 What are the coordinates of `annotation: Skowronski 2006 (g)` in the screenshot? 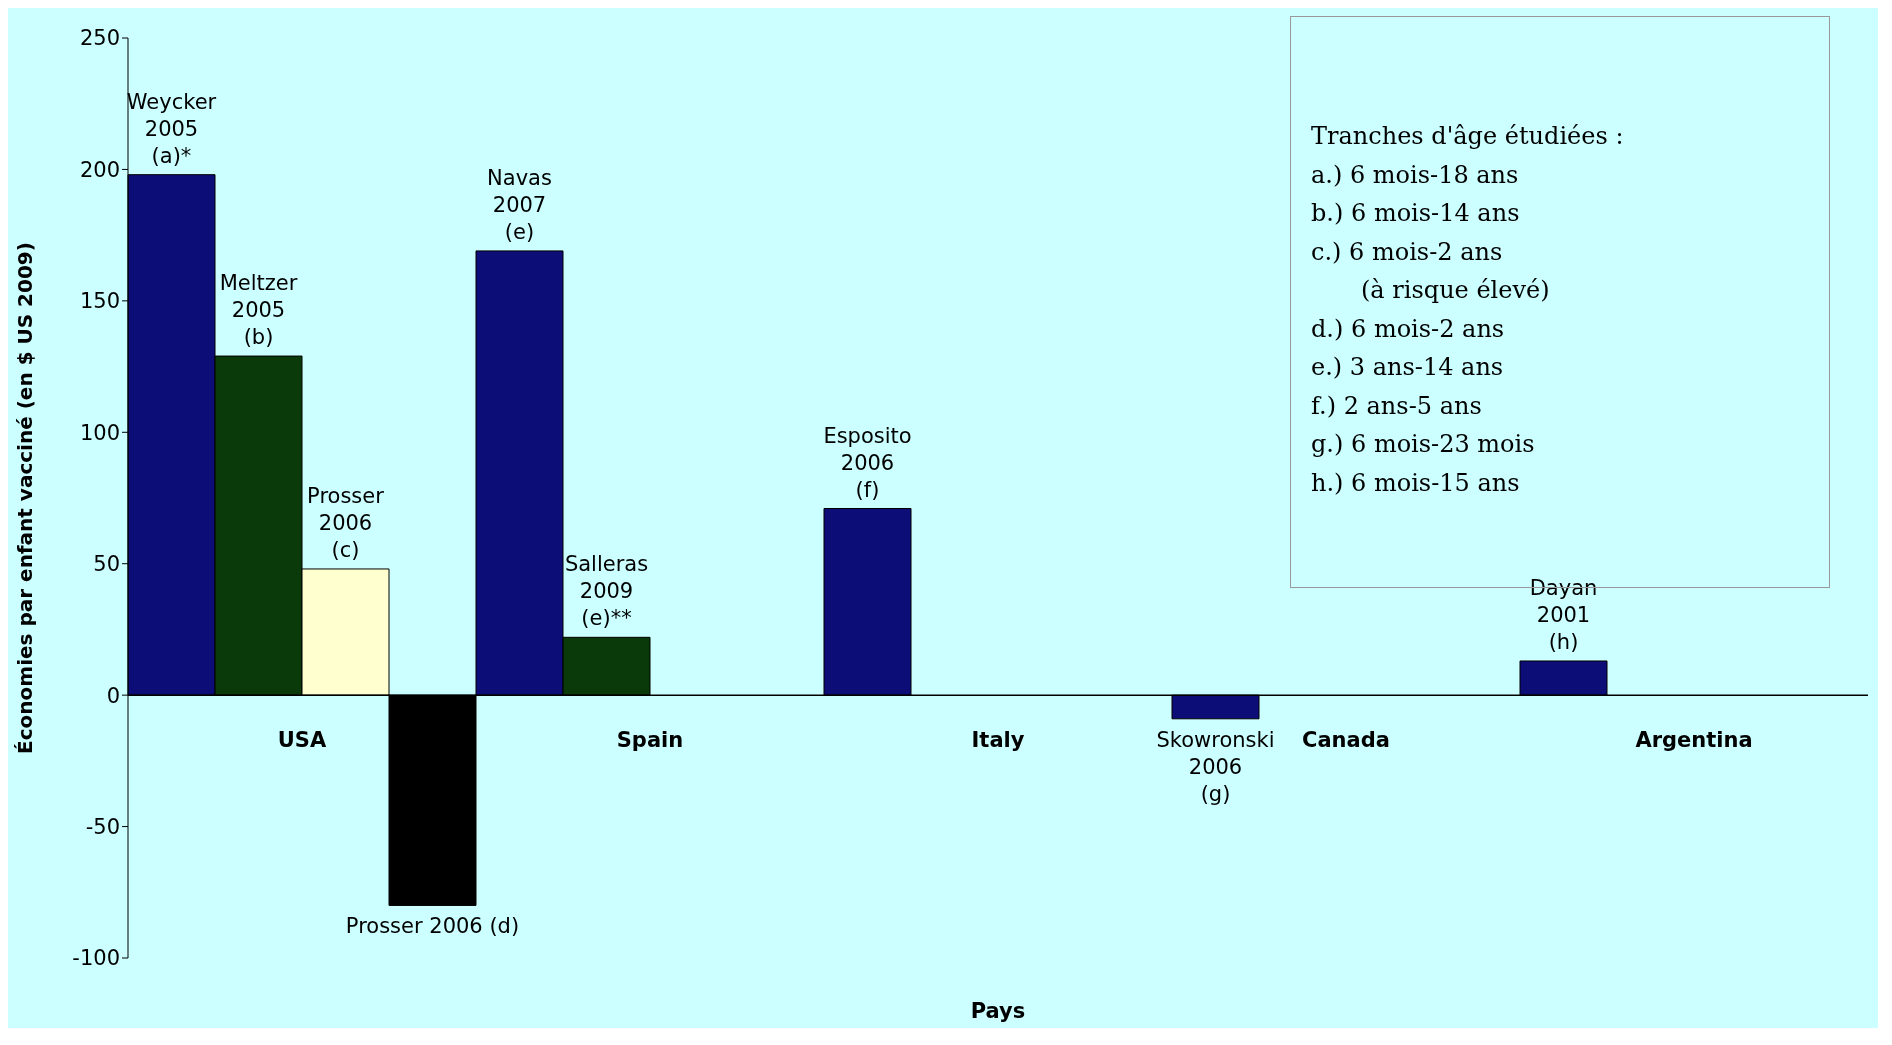 It's located at (1215, 766).